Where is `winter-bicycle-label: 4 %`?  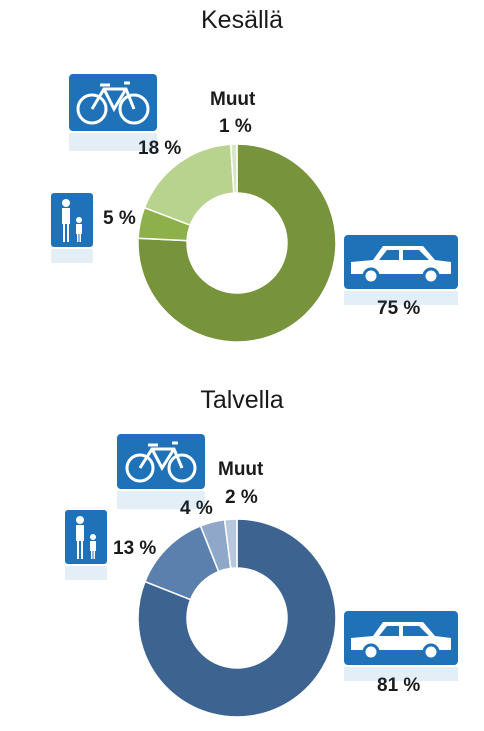
winter-bicycle-label: 4 % is located at coordinates (196, 508).